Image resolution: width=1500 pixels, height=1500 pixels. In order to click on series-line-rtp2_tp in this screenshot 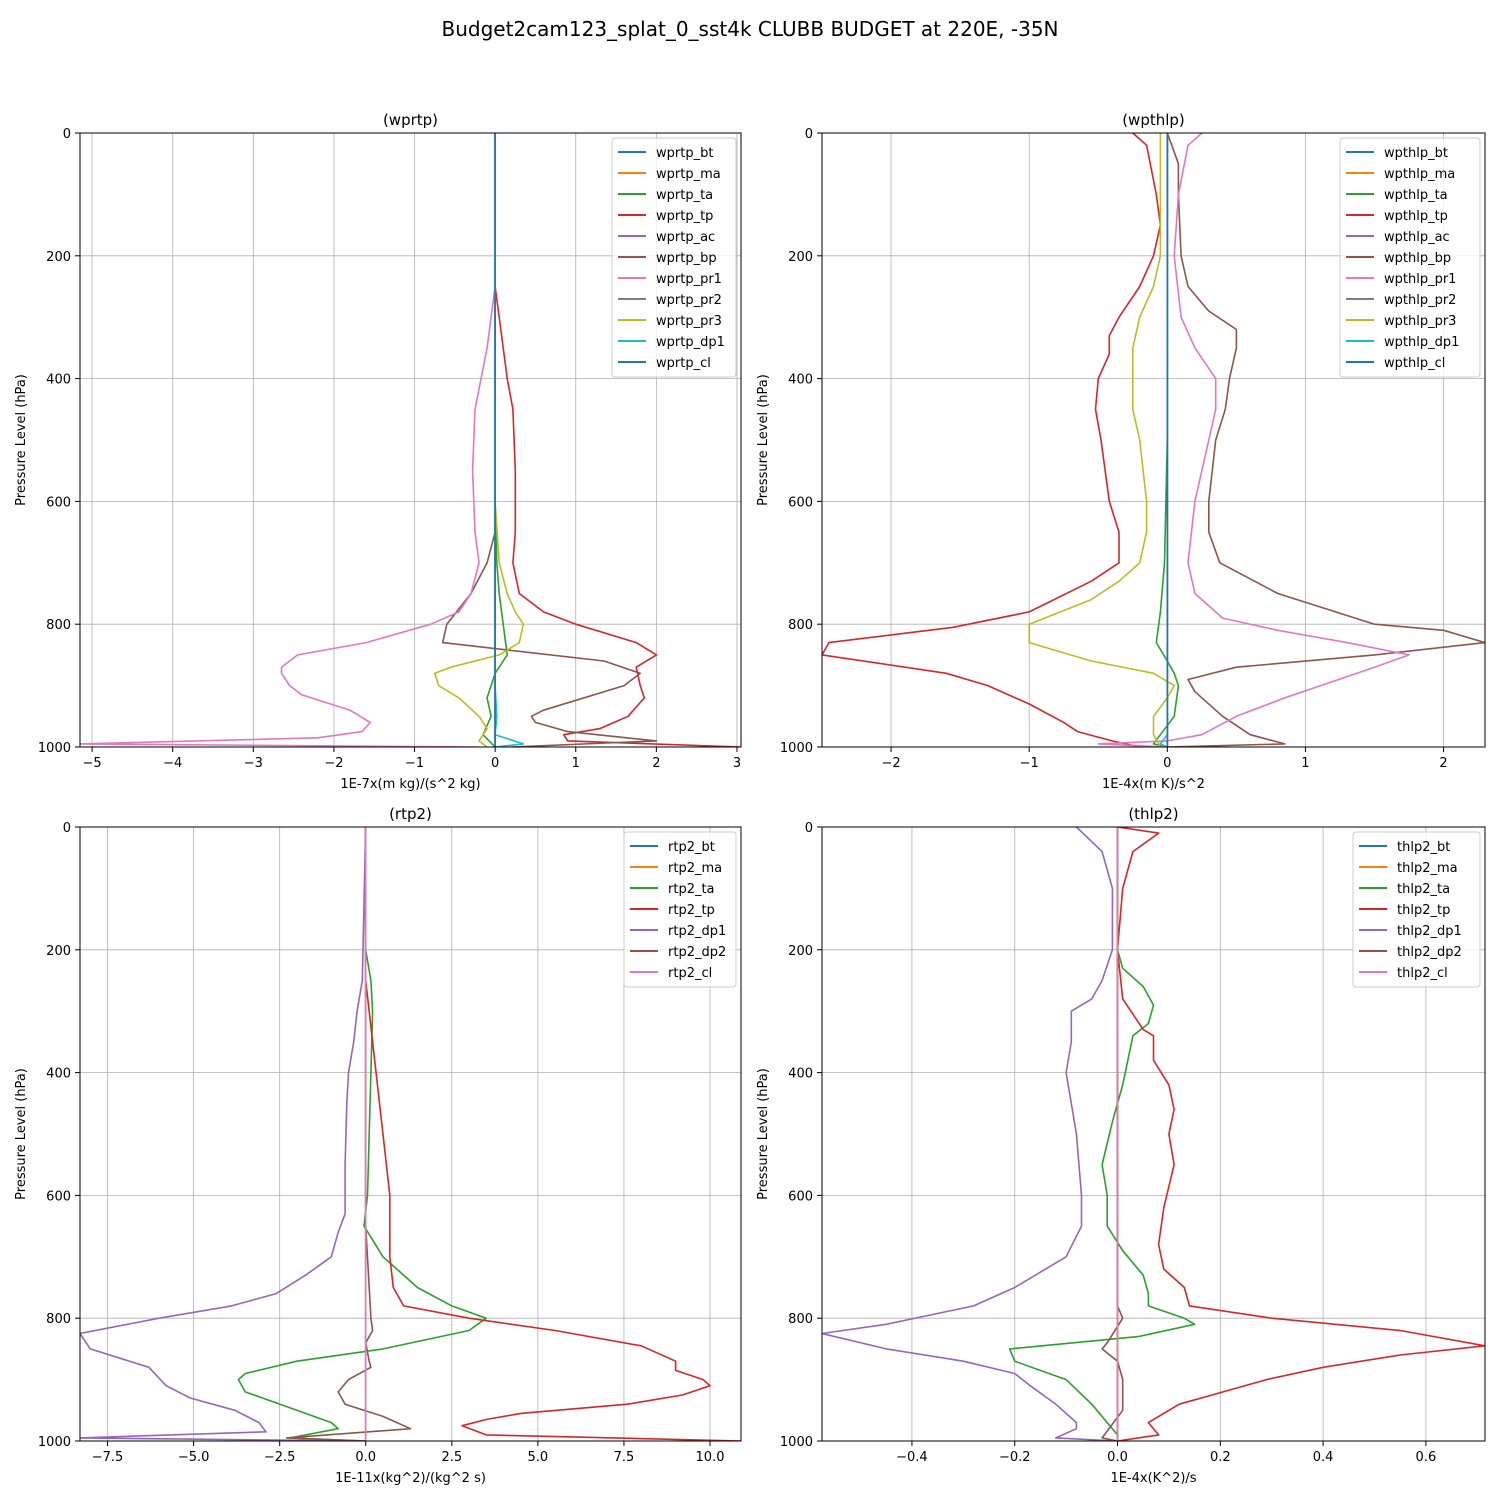, I will do `click(552, 1134)`.